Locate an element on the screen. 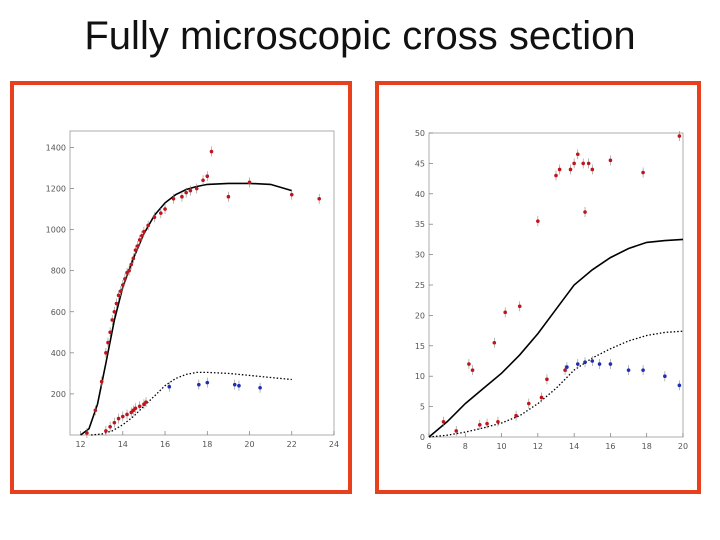 This screenshot has width=720, height=540. y-tick-label: 800 is located at coordinates (58, 271).